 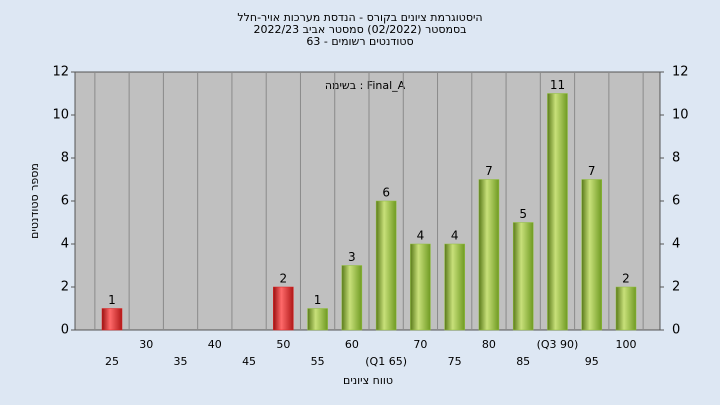 I want to click on y-tick-label: 2, so click(x=65, y=287).